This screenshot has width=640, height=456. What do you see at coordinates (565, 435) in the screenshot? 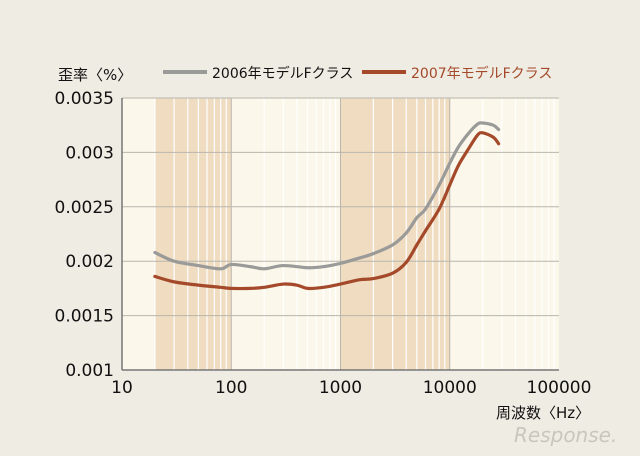
I see `watermark-logo: Response.` at bounding box center [565, 435].